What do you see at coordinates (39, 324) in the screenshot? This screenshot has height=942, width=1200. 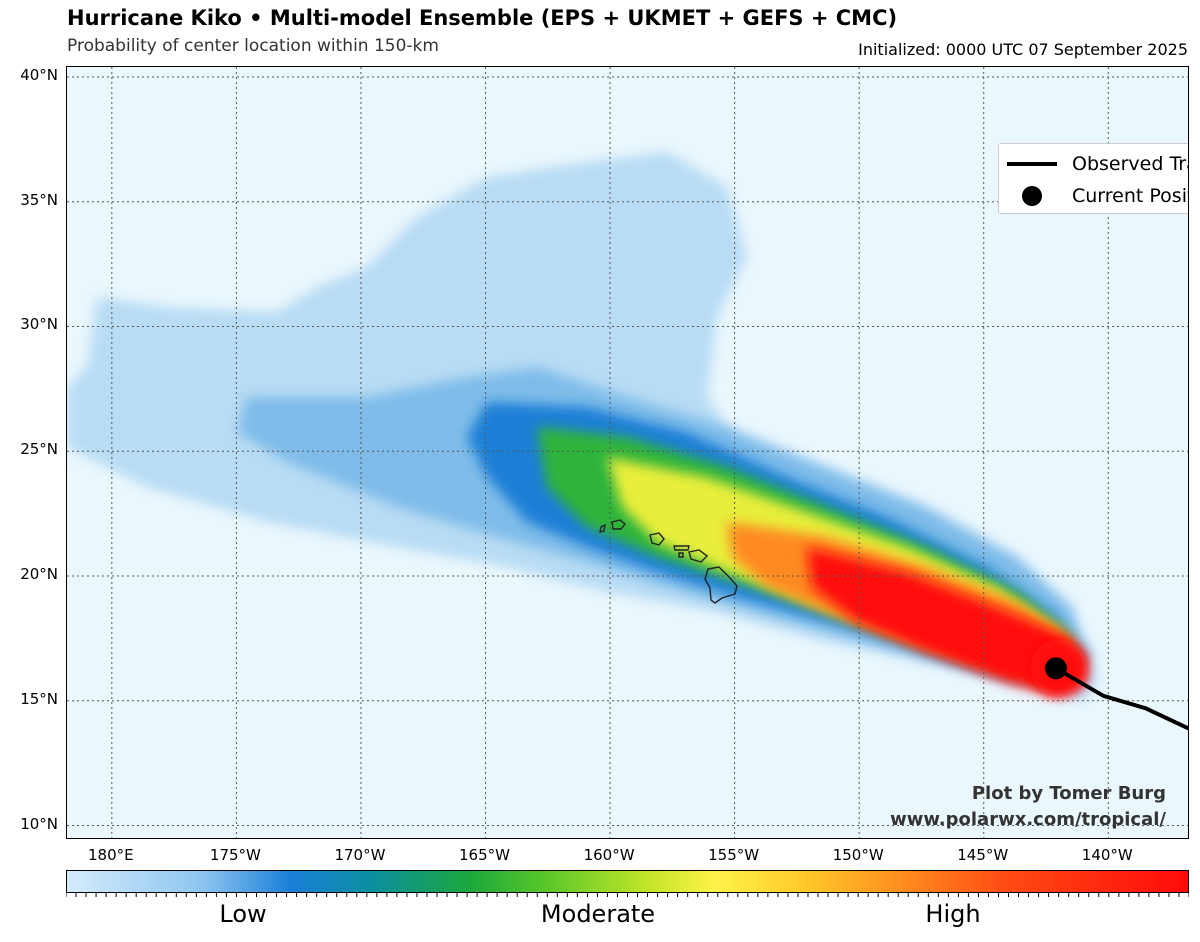 I see `latitude-tick-label: 30°N` at bounding box center [39, 324].